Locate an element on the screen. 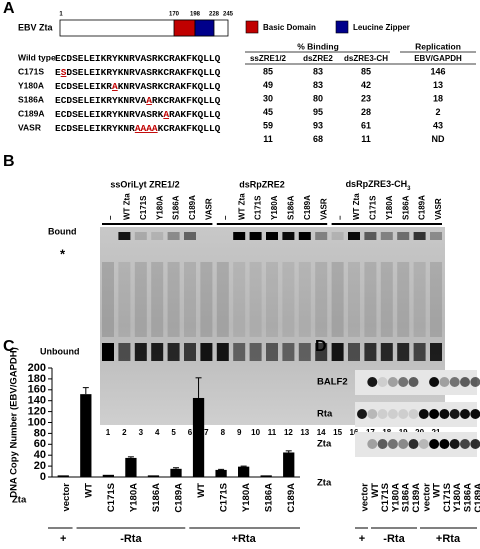  sequence: ECDSELEIKRAKNRVASRKCRAKFKQLLQ is located at coordinates (138, 86).